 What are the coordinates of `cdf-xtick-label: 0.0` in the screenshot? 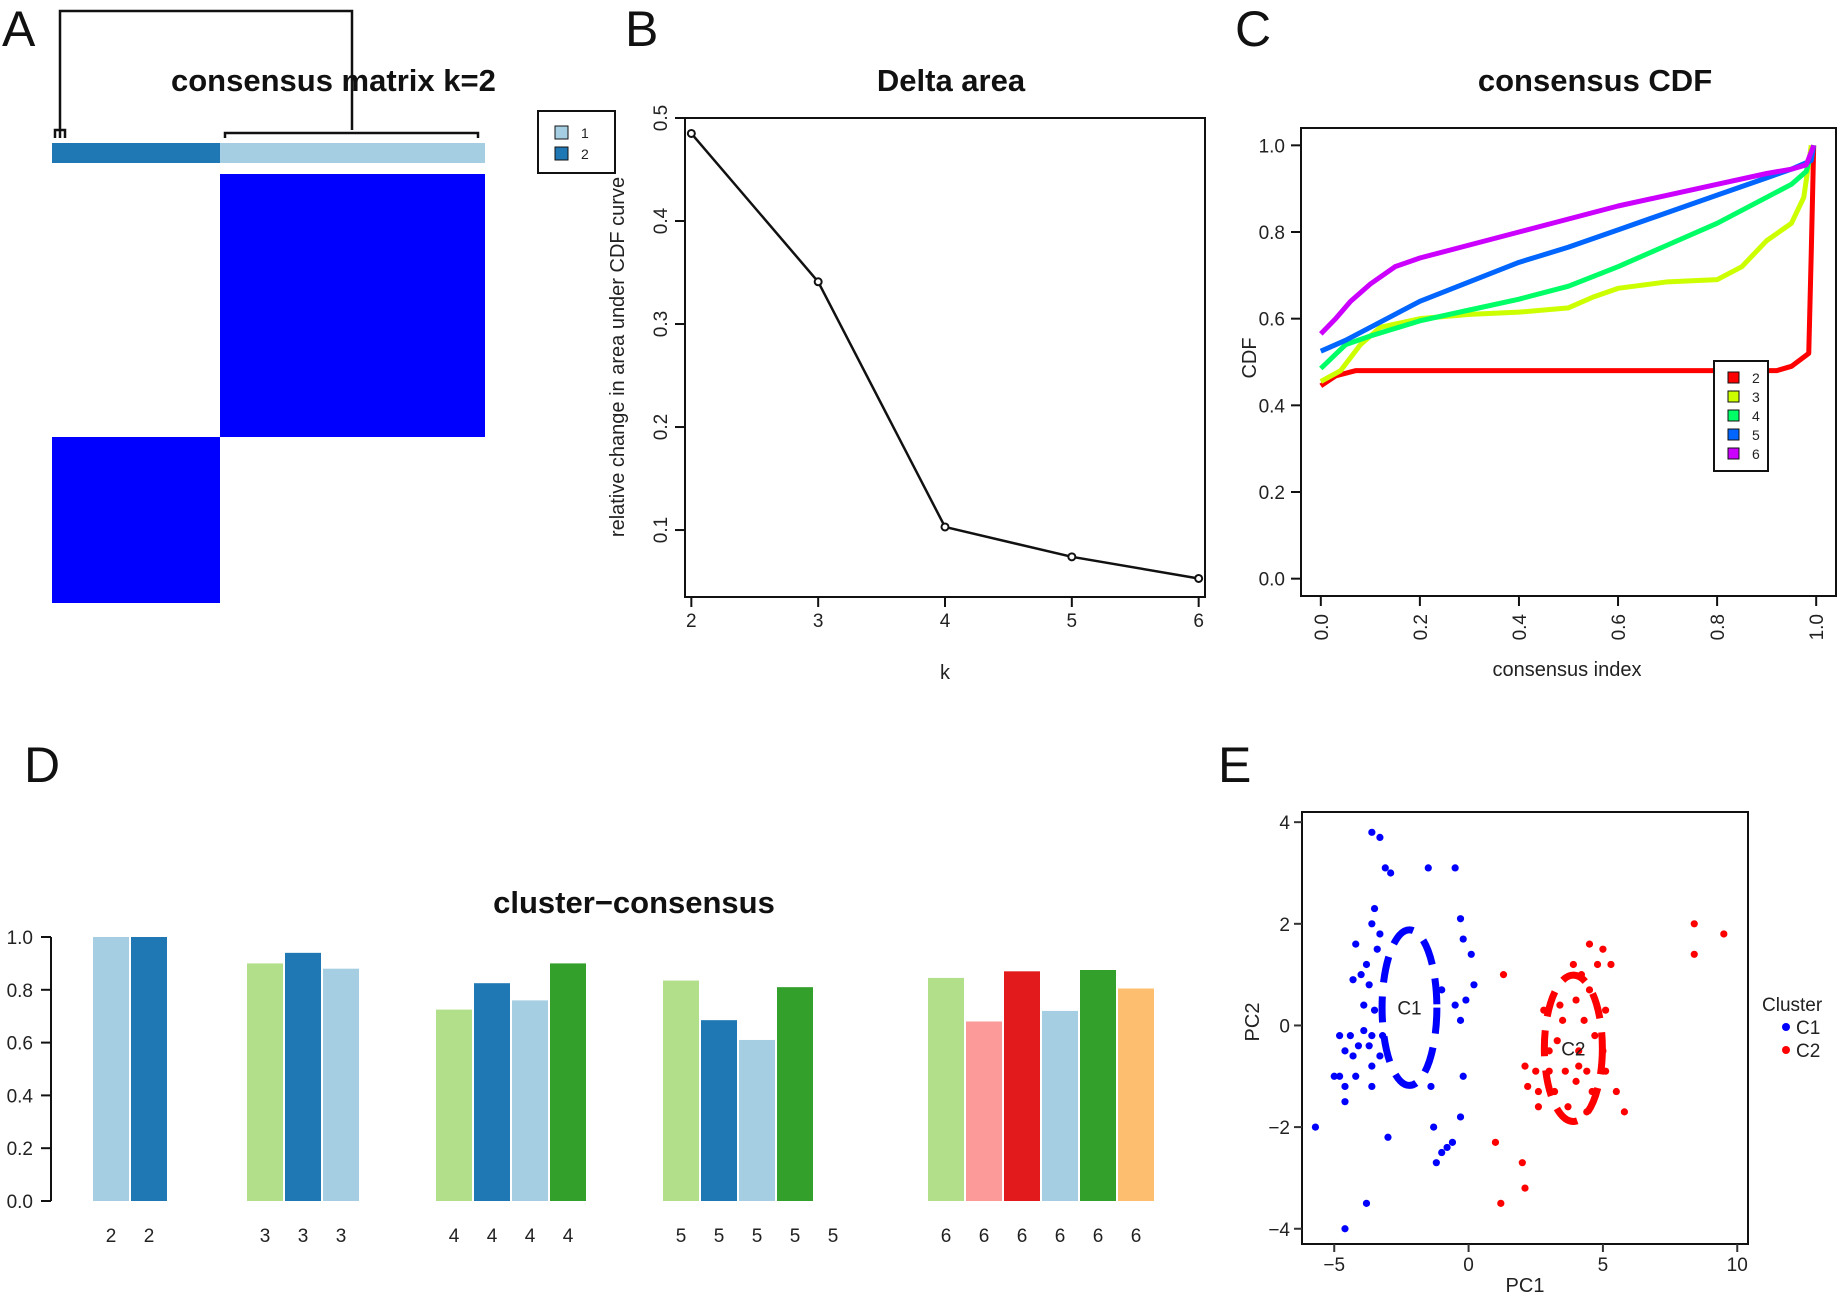 It's located at (1322, 627).